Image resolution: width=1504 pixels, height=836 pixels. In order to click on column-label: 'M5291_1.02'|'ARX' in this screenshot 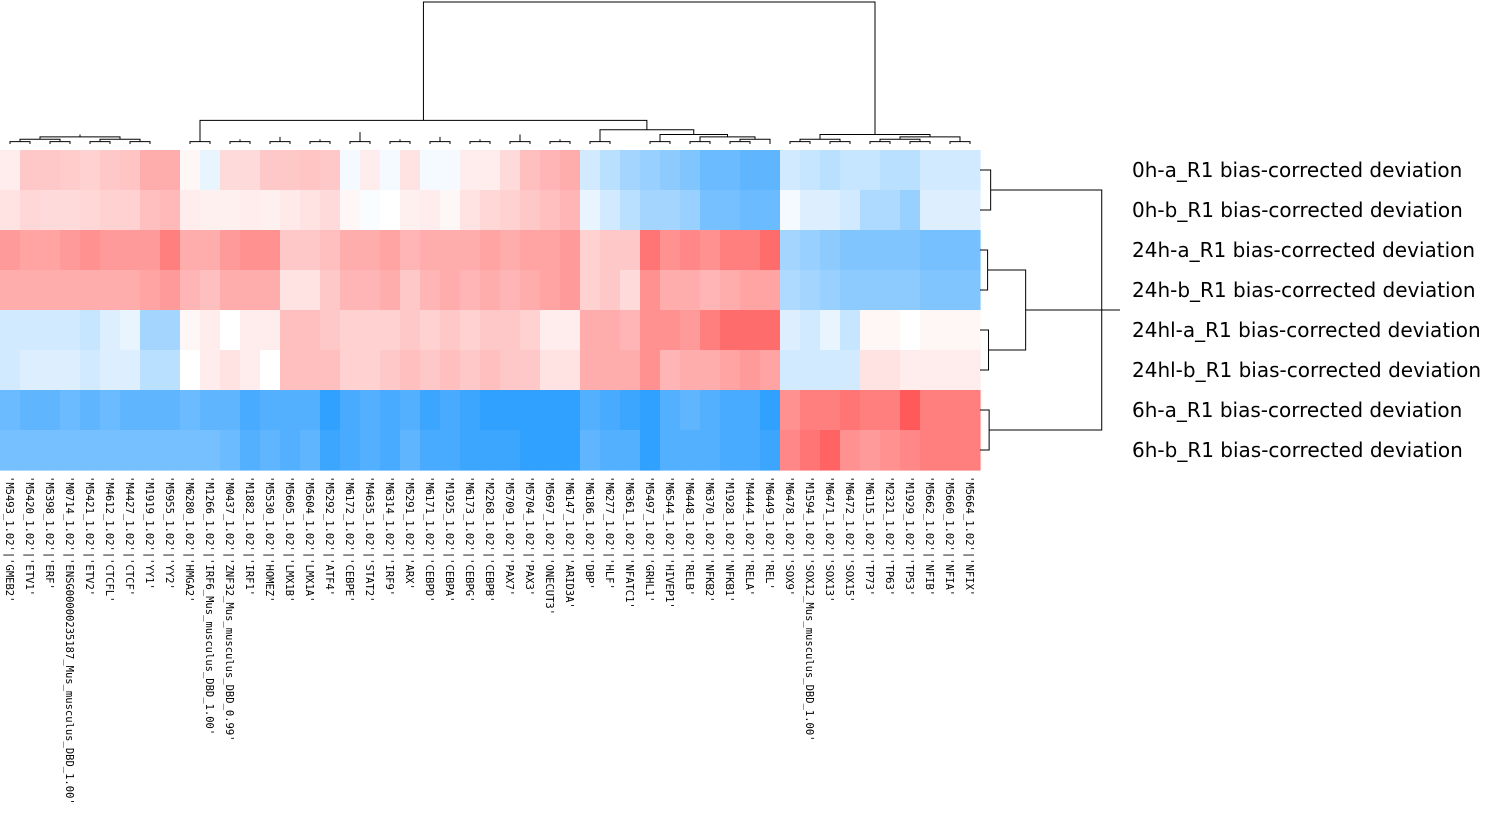, I will do `click(409, 533)`.